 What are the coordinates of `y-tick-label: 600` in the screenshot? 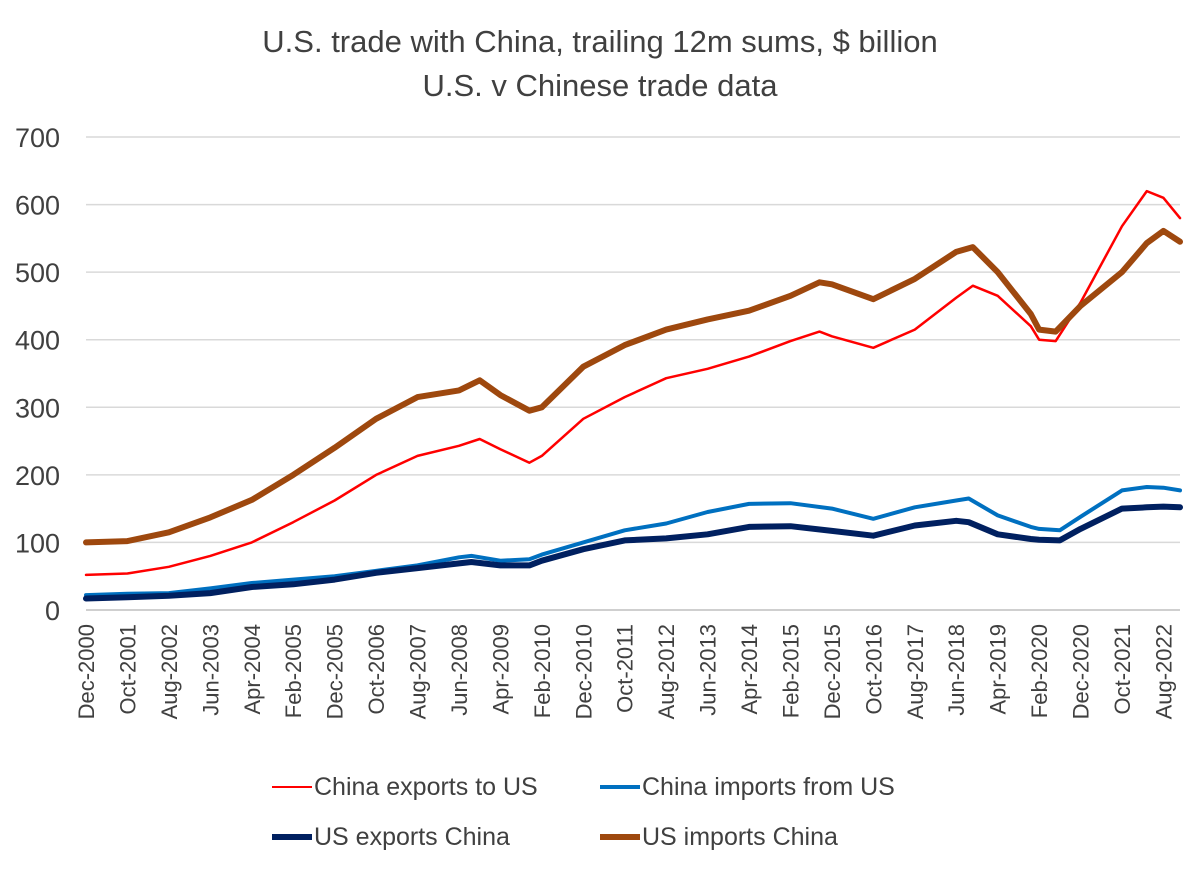 It's located at (37, 206).